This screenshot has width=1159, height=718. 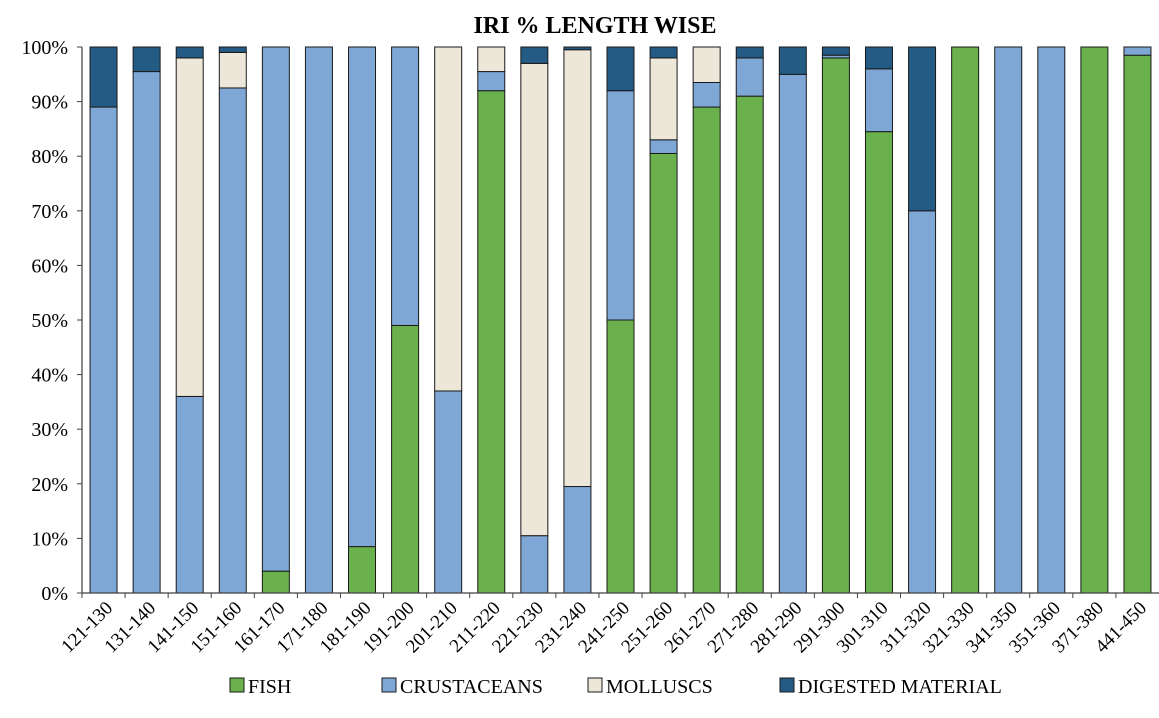 What do you see at coordinates (49, 157) in the screenshot?
I see `y-tick-label: 80%` at bounding box center [49, 157].